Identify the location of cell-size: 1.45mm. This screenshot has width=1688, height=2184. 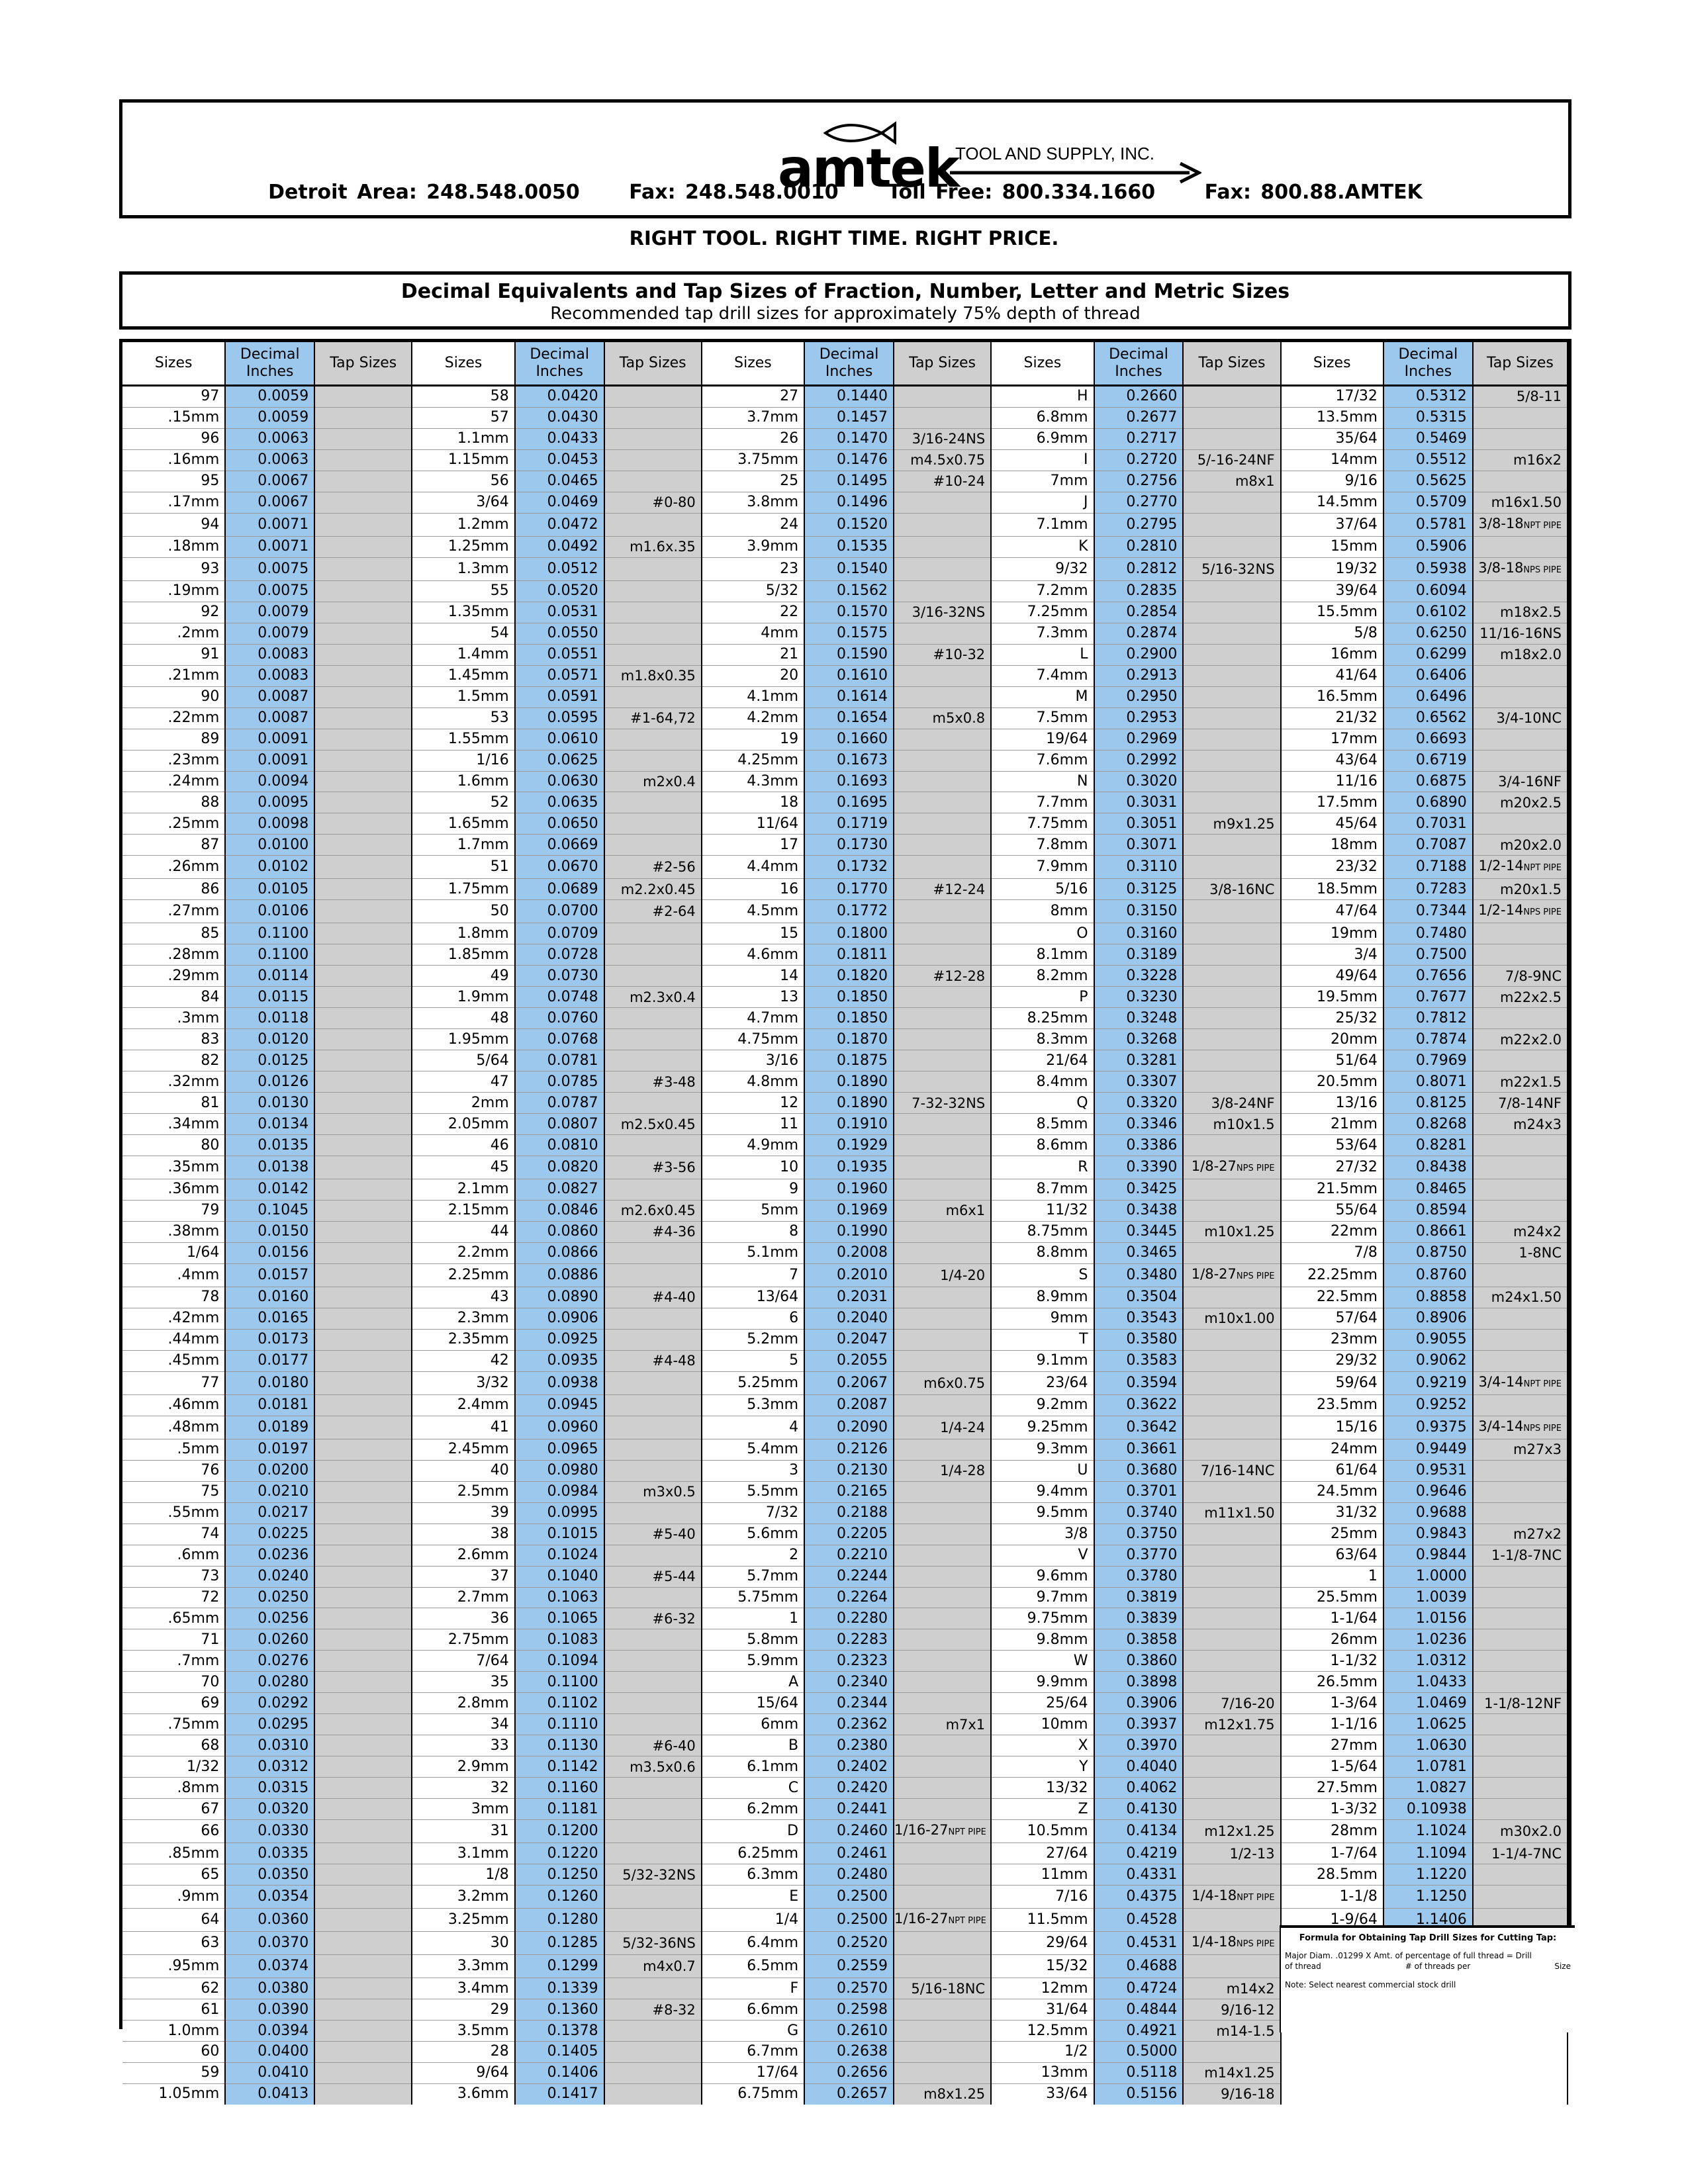
(464, 676).